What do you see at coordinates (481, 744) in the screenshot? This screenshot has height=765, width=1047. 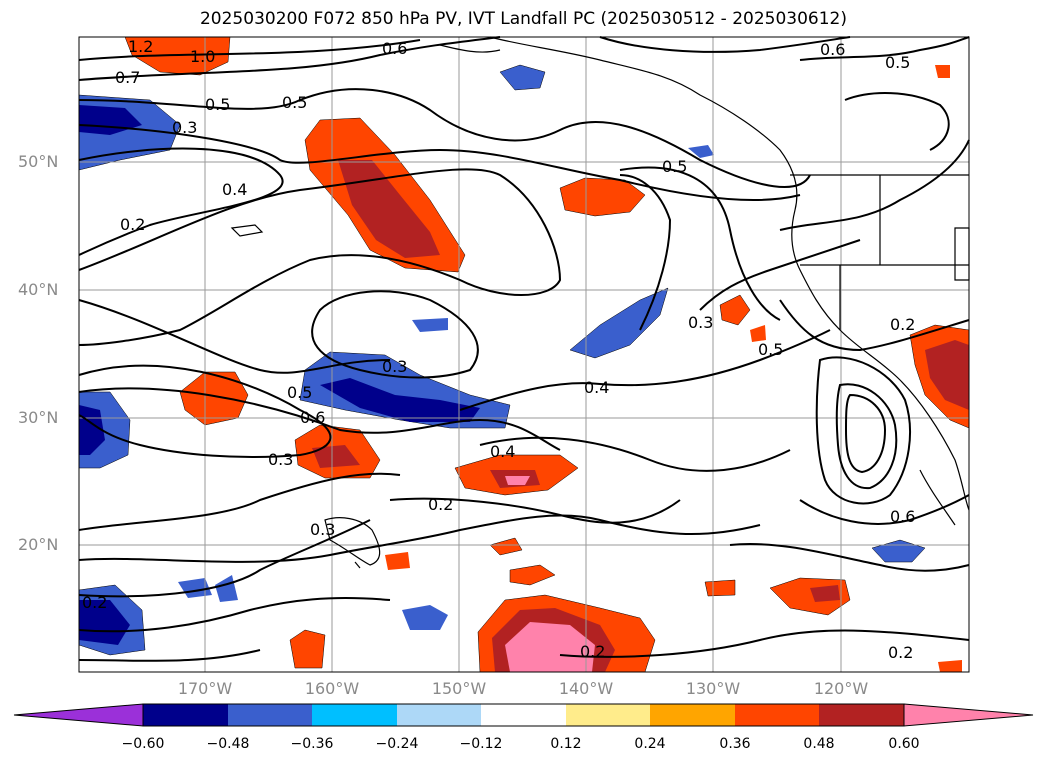 I see `colorbar-tick-label: −0.12` at bounding box center [481, 744].